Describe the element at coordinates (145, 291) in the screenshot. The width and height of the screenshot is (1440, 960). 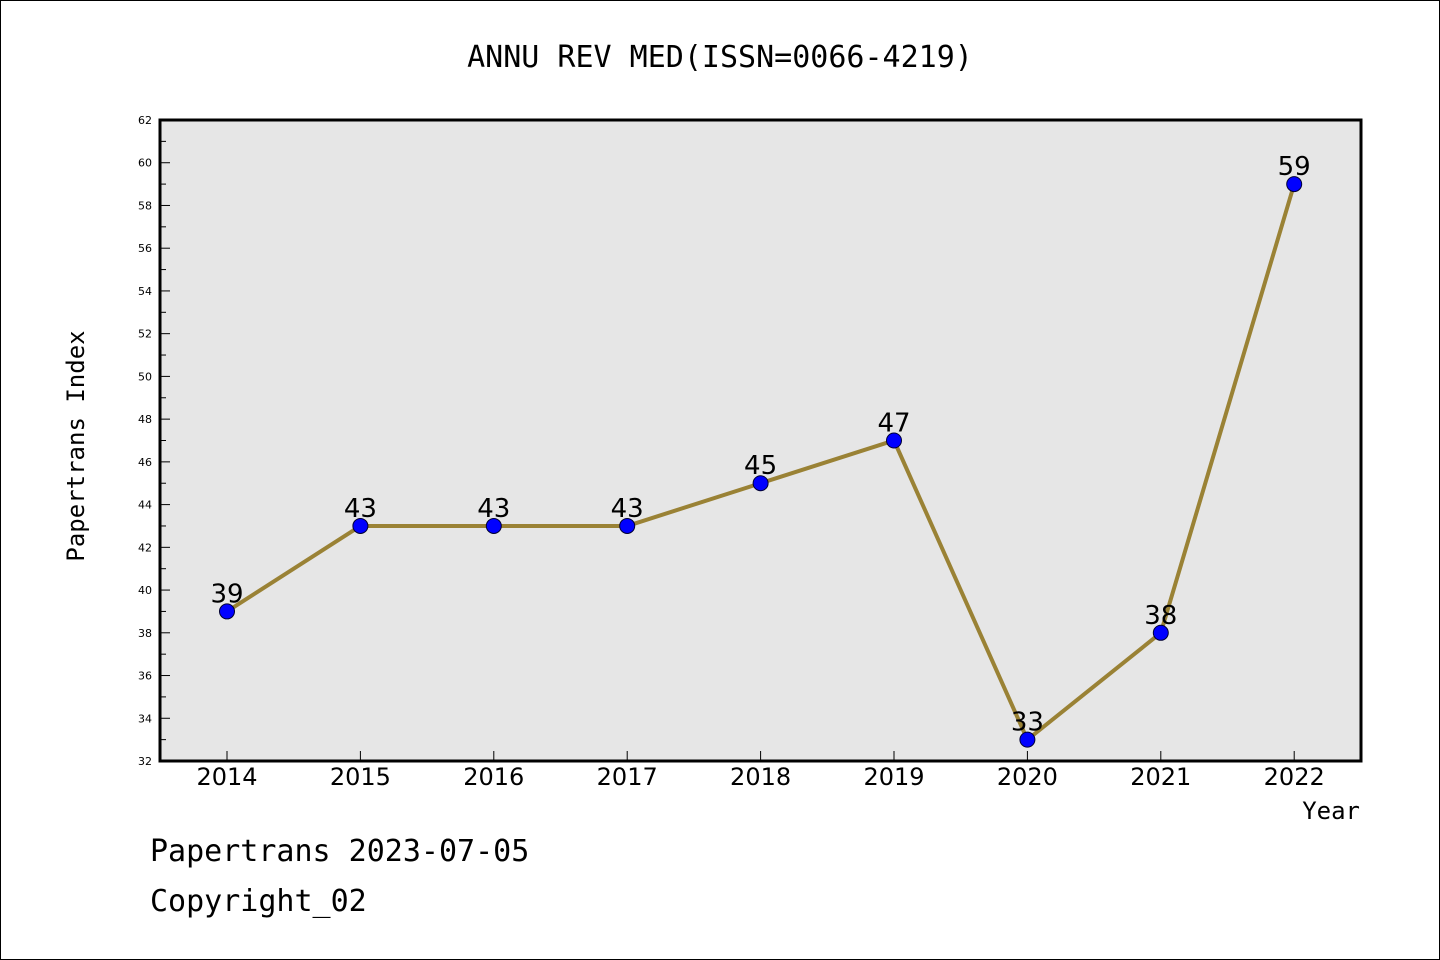
I see `y-tick-label: 54` at that location.